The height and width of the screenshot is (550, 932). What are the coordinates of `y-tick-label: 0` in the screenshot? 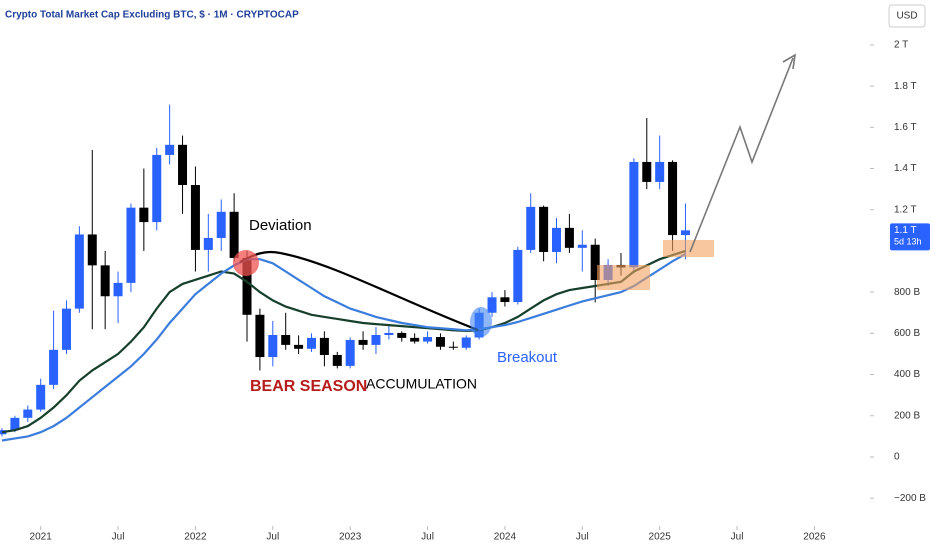 It's located at (897, 457).